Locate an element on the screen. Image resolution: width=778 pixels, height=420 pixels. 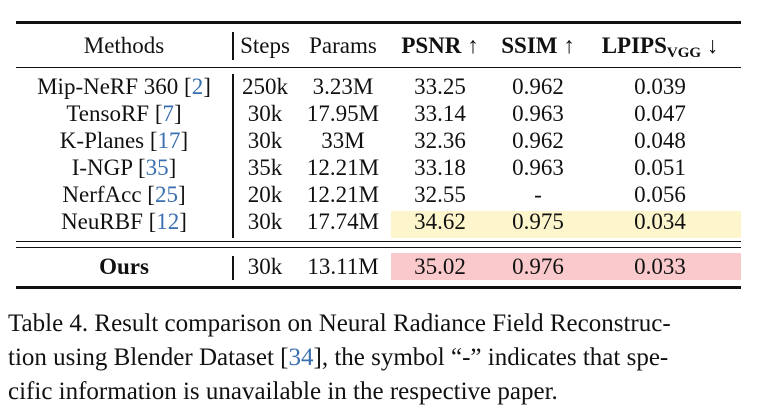
params-value: 33M is located at coordinates (343, 140).